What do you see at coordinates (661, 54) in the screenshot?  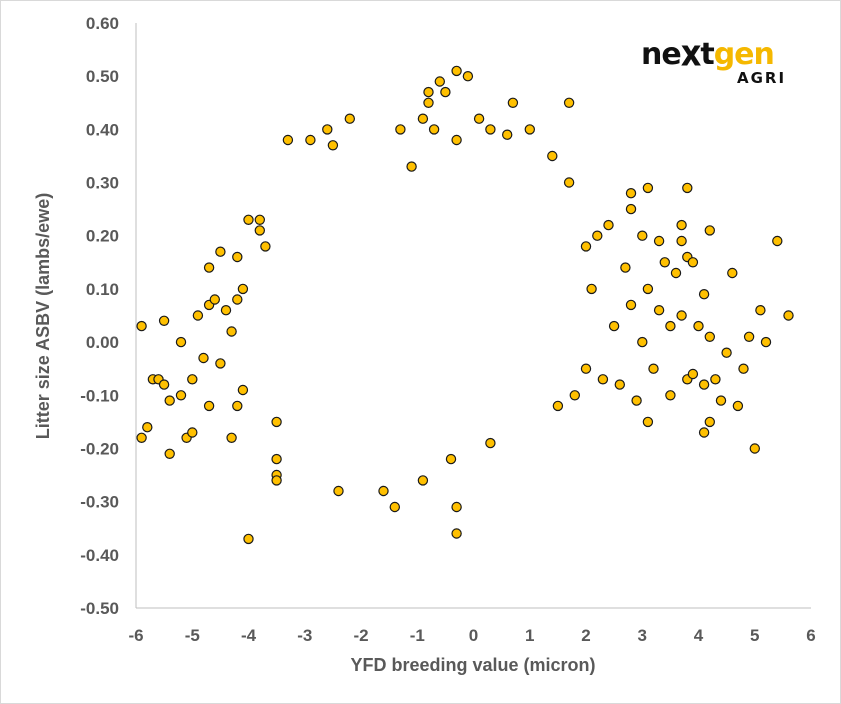 I see `logo-text-ne: ne` at bounding box center [661, 54].